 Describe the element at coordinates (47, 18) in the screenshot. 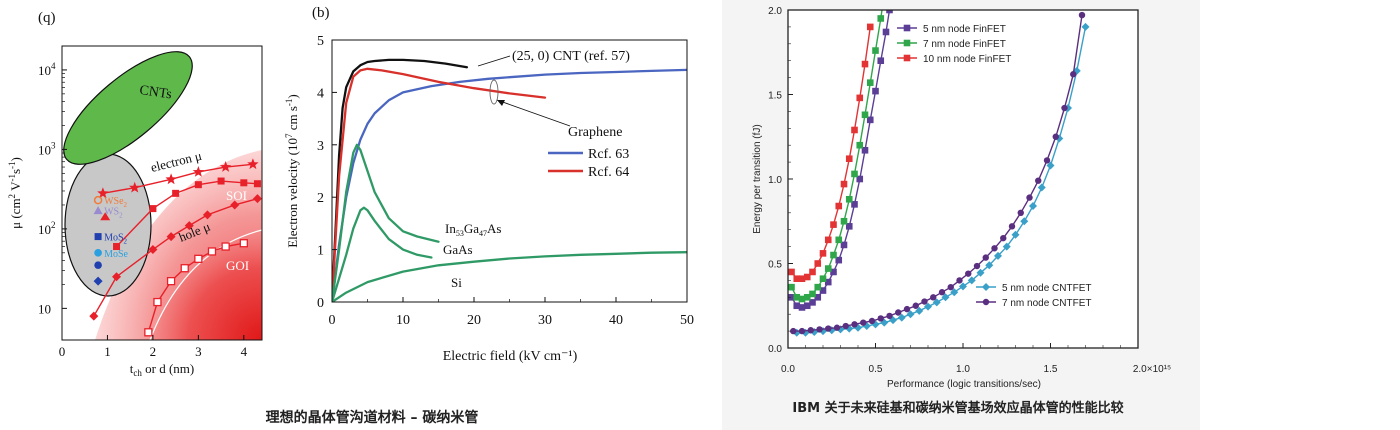

I see `panel-q-label: (q)` at that location.